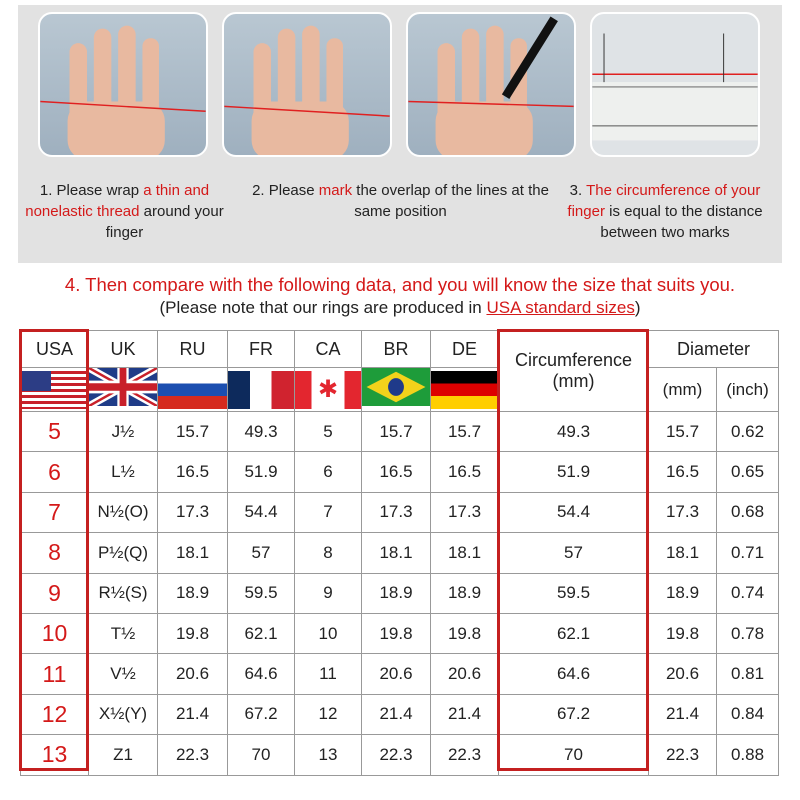 The image size is (800, 800). What do you see at coordinates (396, 755) in the screenshot?
I see `cell-br: 22.3` at bounding box center [396, 755].